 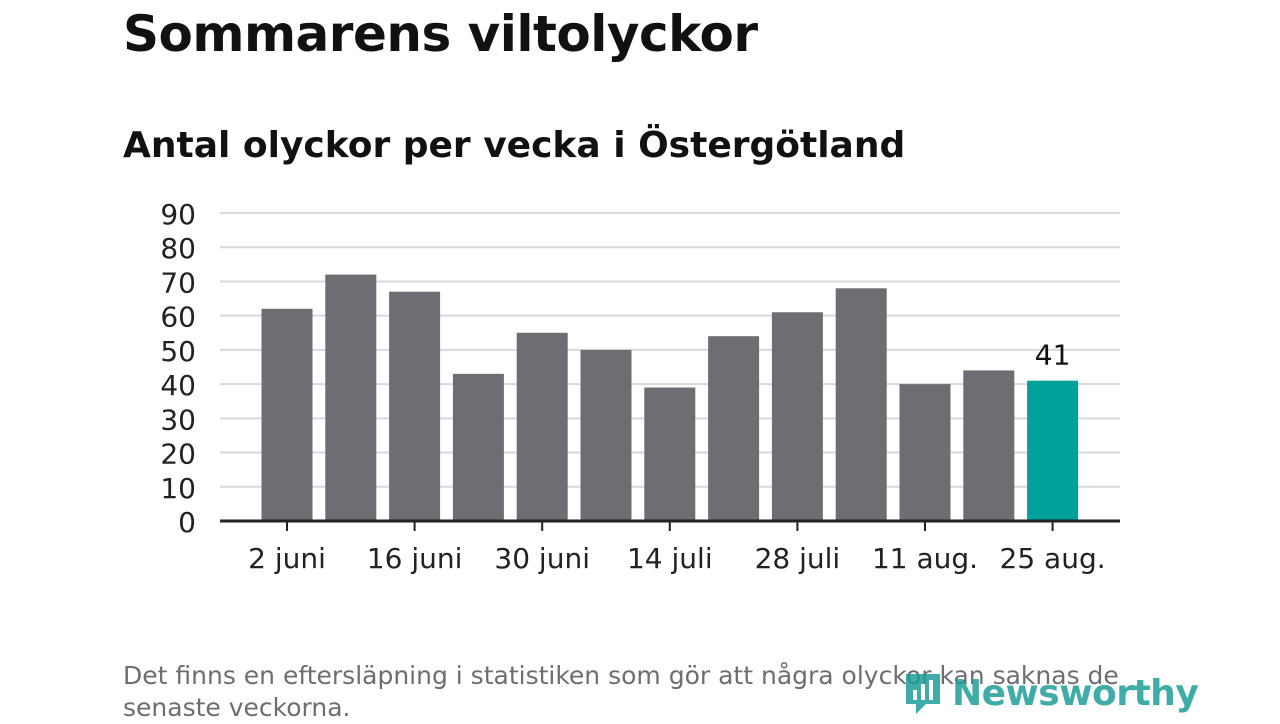 I want to click on brand-logo: Newsworthy, so click(x=1050, y=693).